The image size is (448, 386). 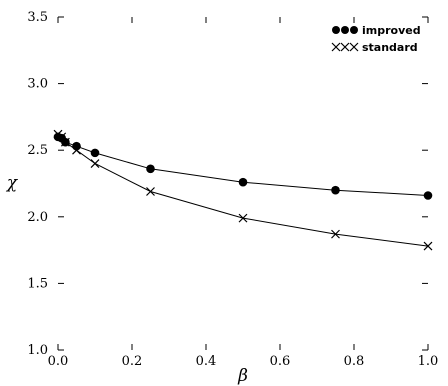 I want to click on y-tick-label: 1.5, so click(x=37, y=283).